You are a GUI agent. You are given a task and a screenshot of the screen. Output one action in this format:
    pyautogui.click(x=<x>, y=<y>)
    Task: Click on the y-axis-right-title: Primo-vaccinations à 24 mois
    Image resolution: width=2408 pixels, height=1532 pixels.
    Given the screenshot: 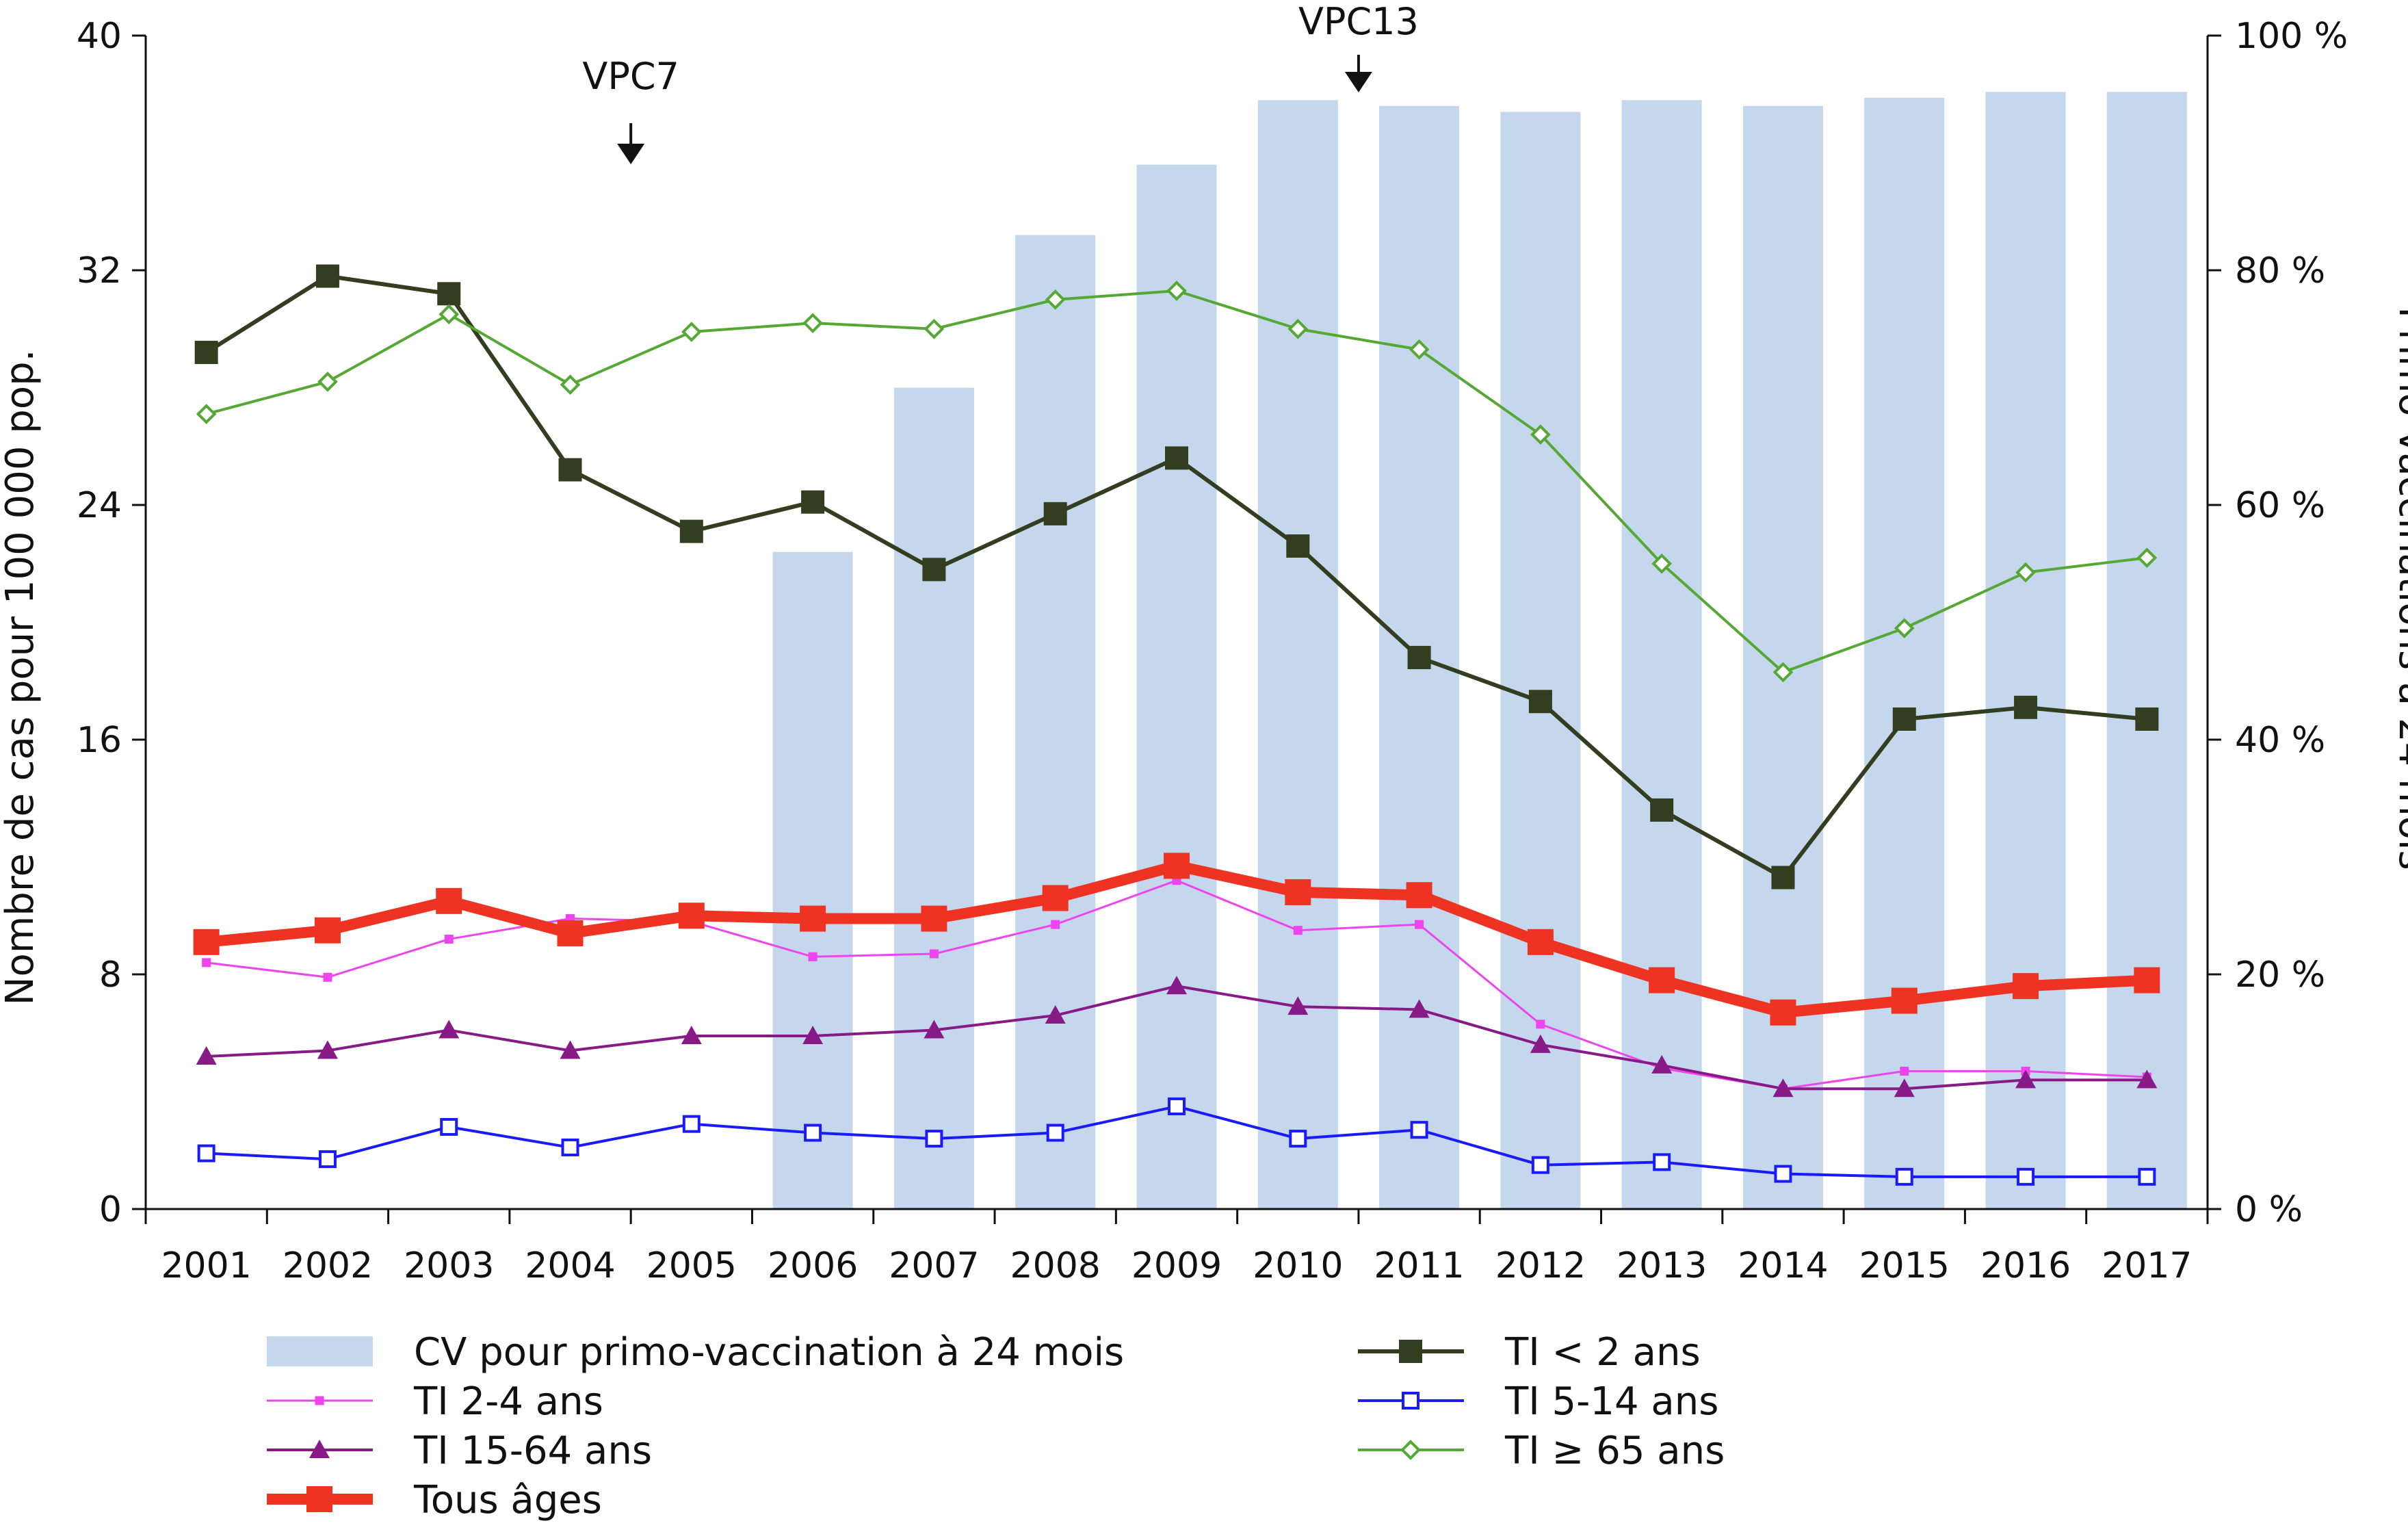 What is the action you would take?
    pyautogui.click(x=2399, y=588)
    